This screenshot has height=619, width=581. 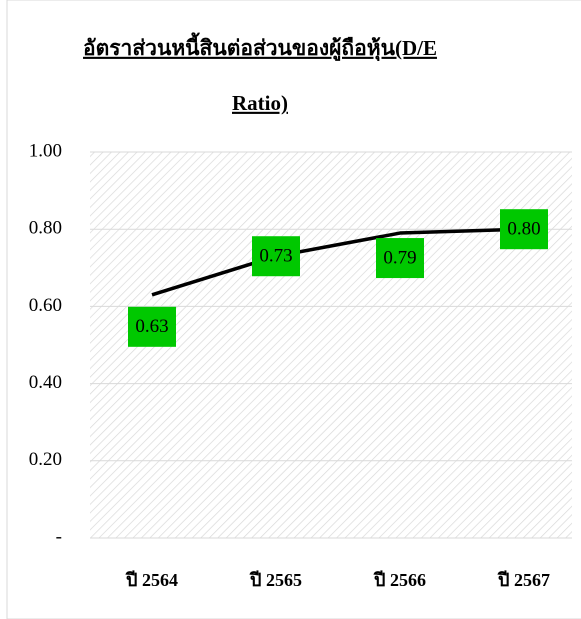 What do you see at coordinates (523, 580) in the screenshot?
I see `x-tick-label: ปี 2567` at bounding box center [523, 580].